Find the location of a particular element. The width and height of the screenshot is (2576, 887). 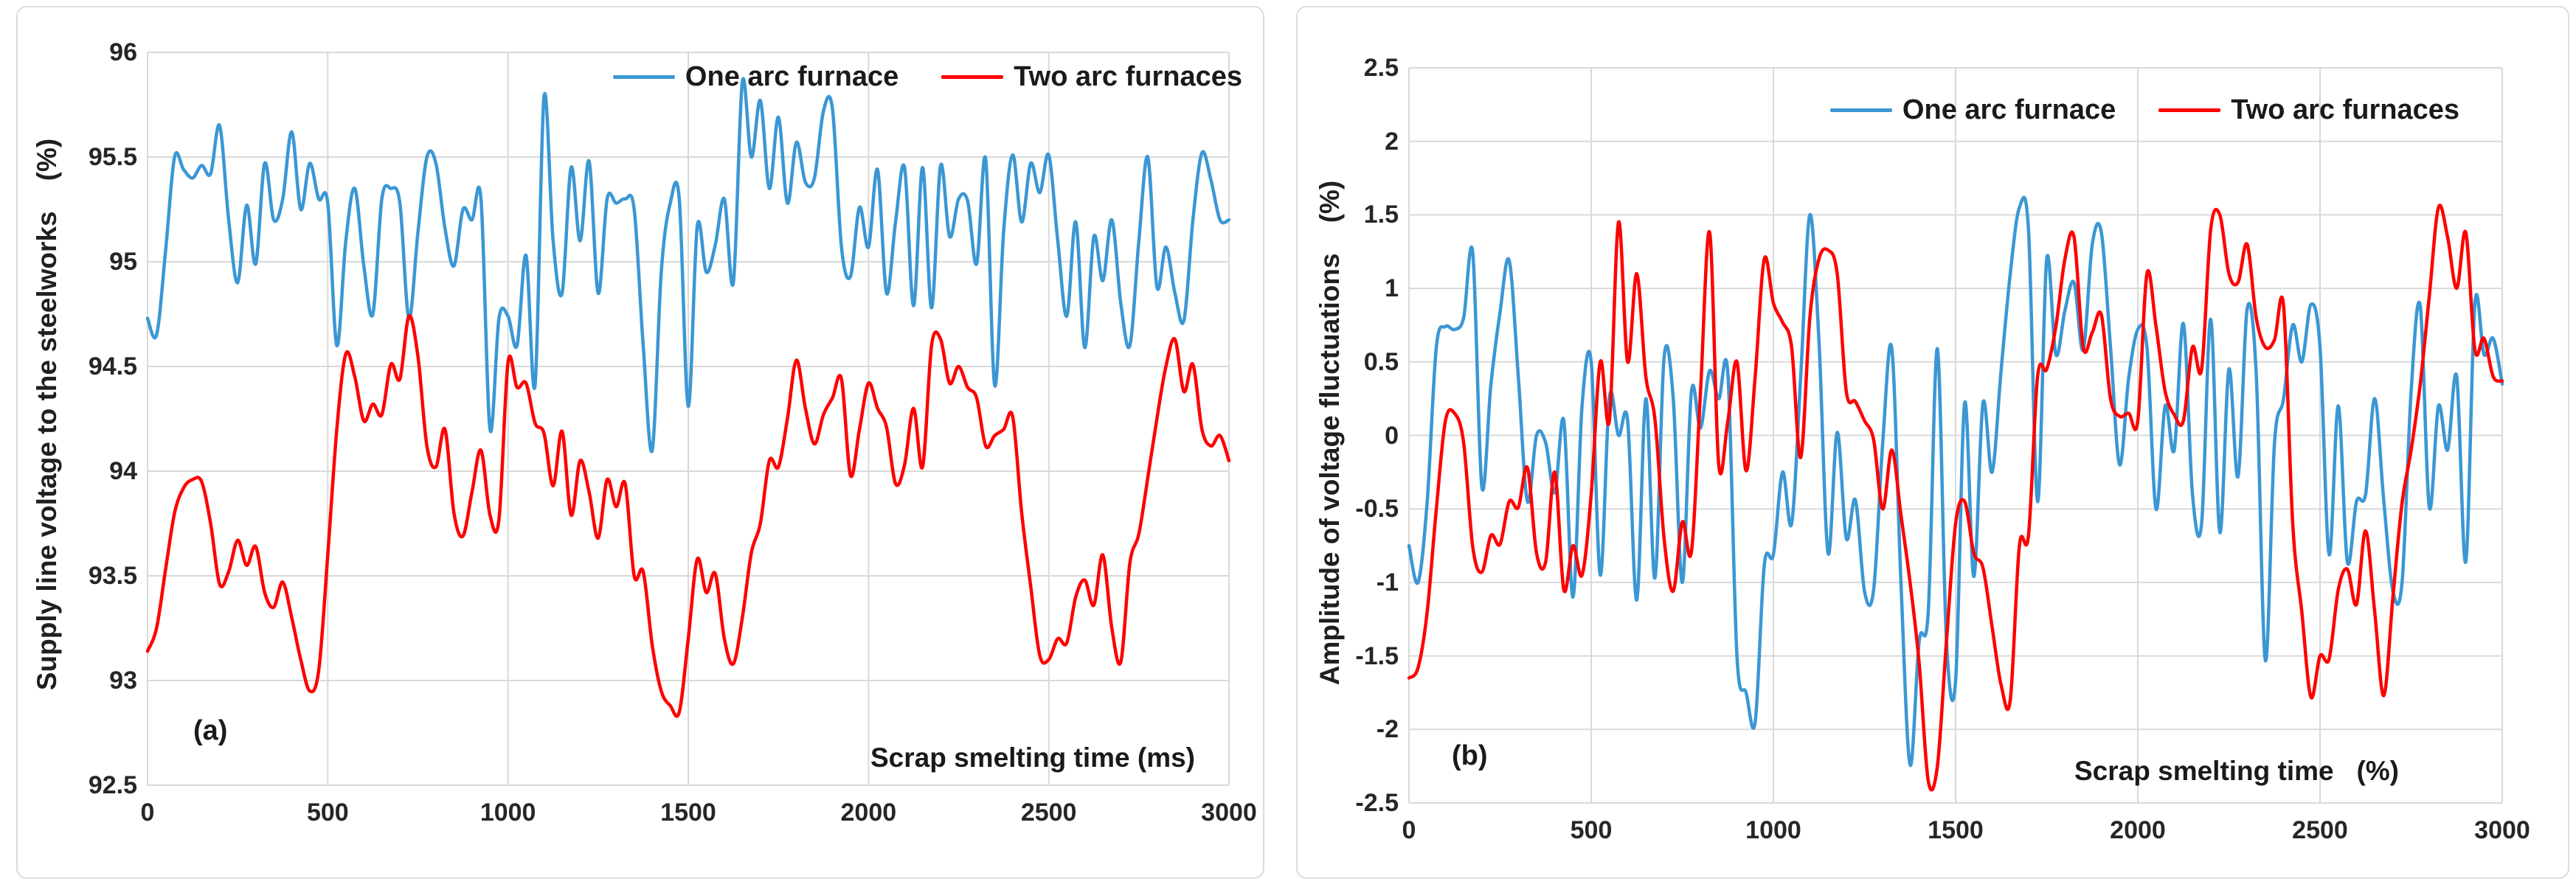

y-tick-label: 96 is located at coordinates (123, 52).